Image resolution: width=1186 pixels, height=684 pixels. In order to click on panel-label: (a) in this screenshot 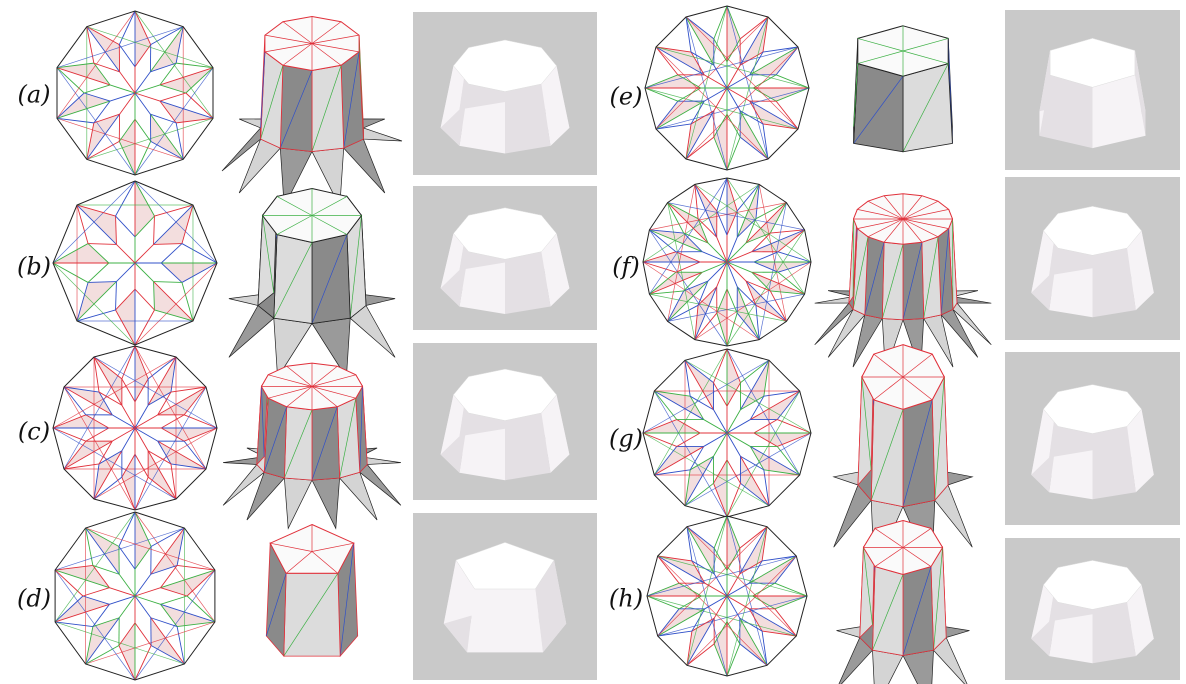, I will do `click(33, 95)`.